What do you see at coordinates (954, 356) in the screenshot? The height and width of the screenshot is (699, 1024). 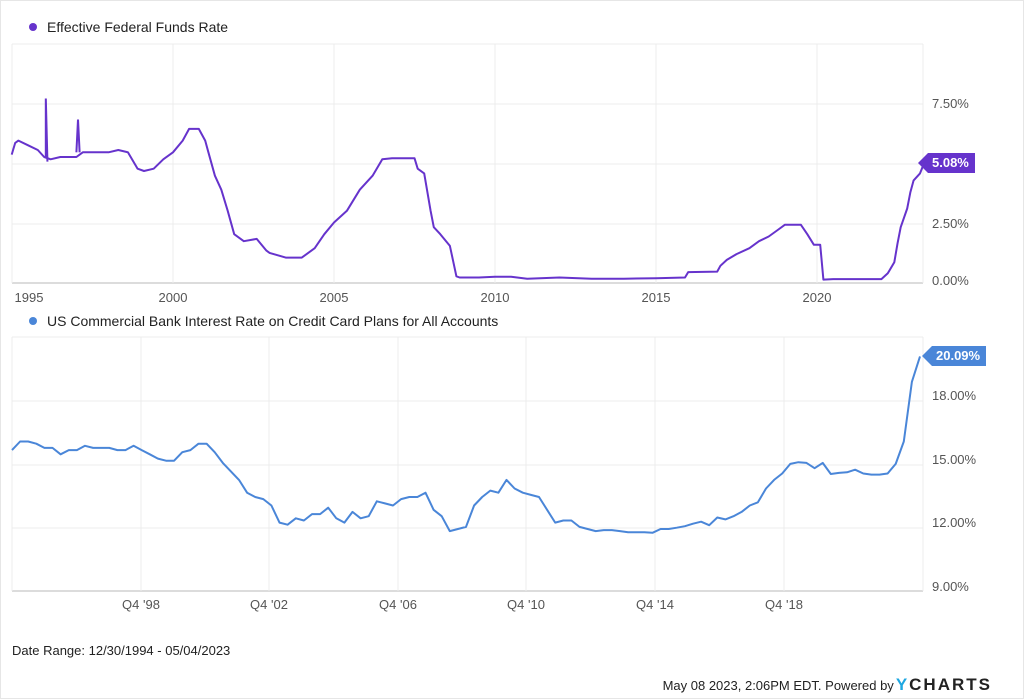 I see `last-value-badge-cc: 20.09%` at bounding box center [954, 356].